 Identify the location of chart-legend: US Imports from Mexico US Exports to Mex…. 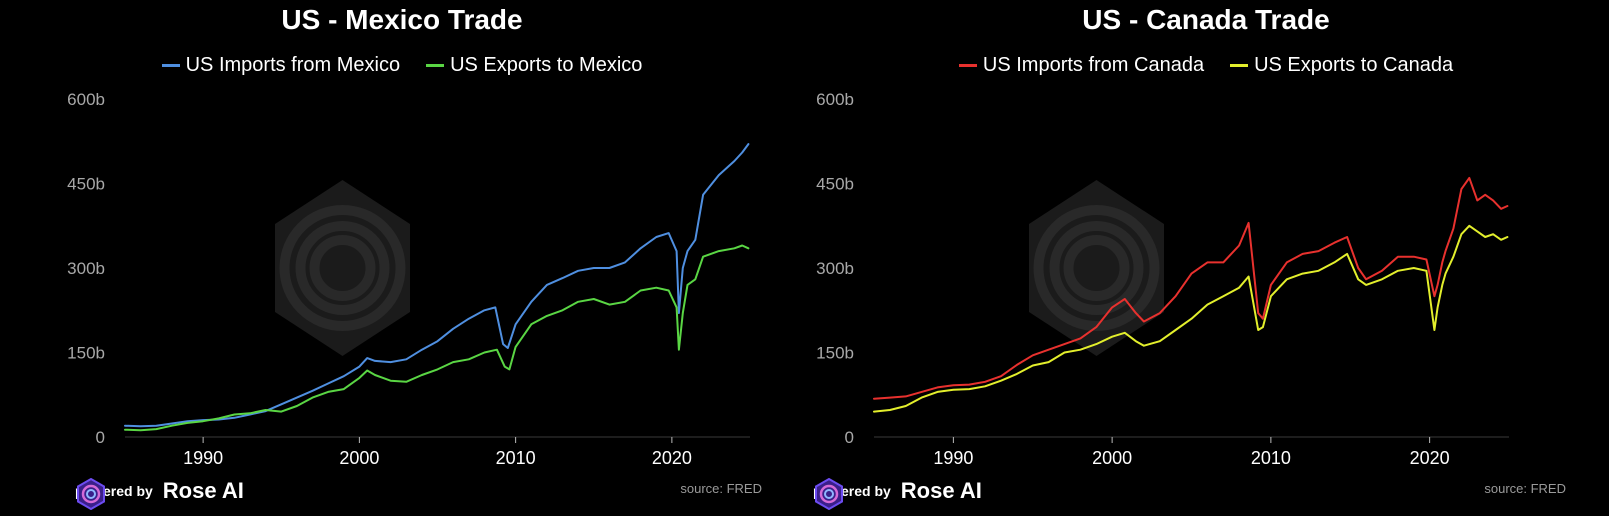
(402, 65).